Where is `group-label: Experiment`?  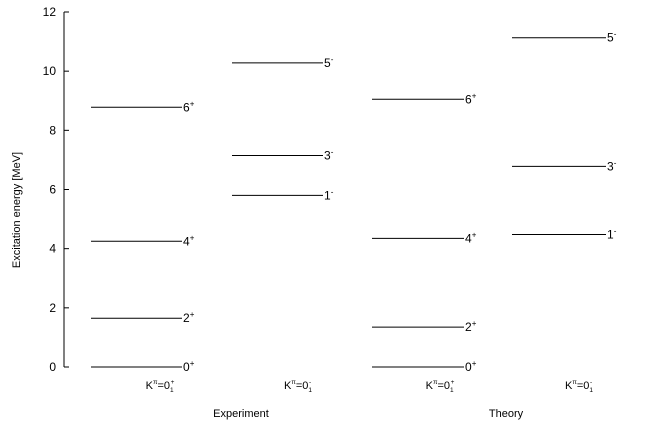 group-label: Experiment is located at coordinates (241, 414).